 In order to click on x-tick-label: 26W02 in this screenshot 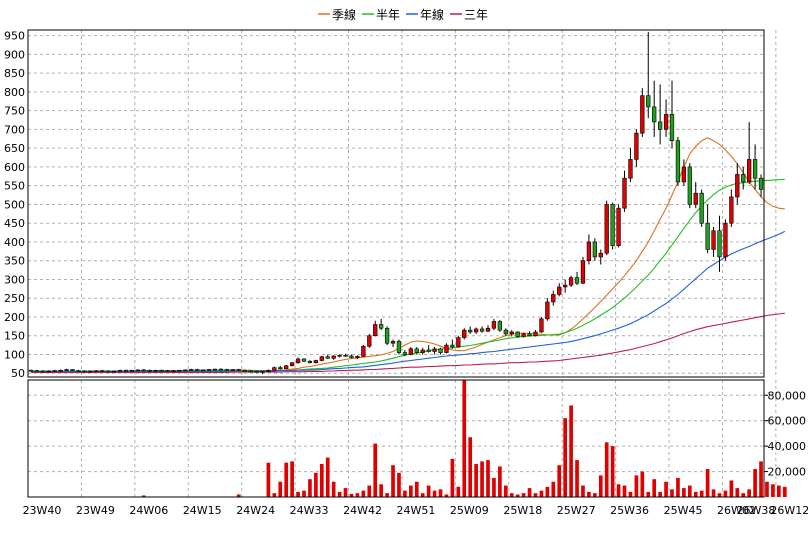, I will do `click(736, 510)`.